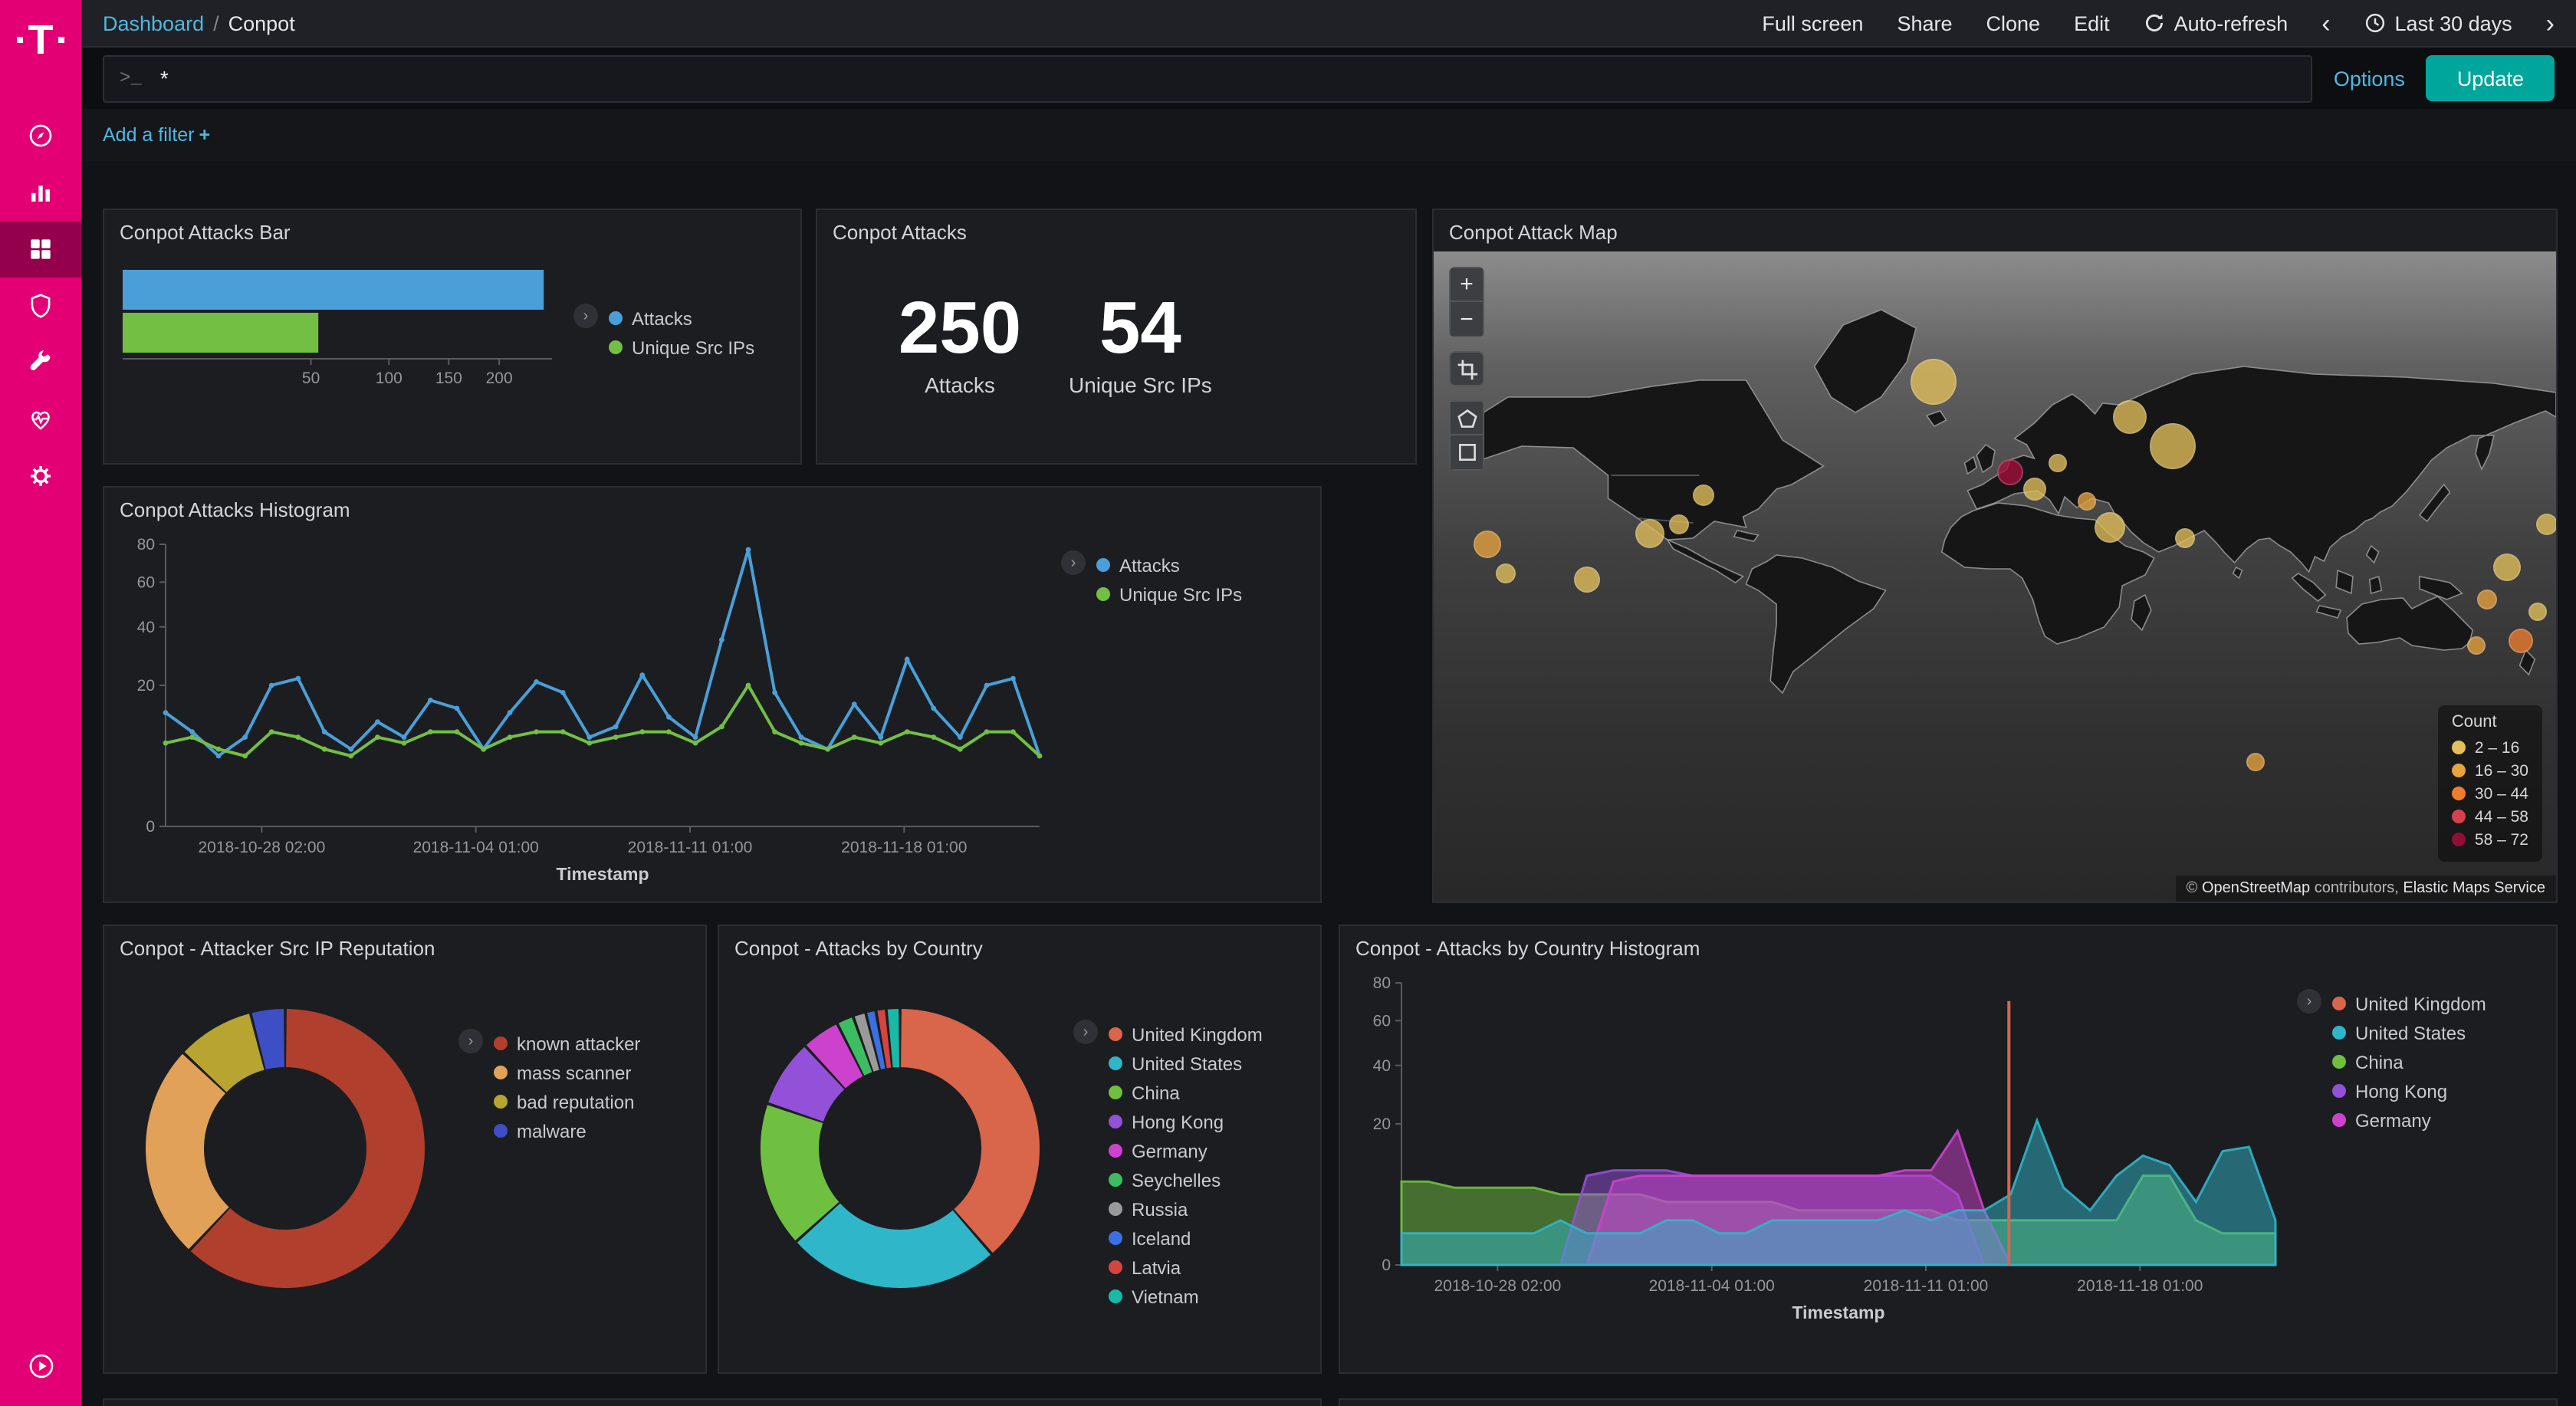 The image size is (2576, 1406). What do you see at coordinates (41, 476) in the screenshot?
I see `sidebar-item-management` at bounding box center [41, 476].